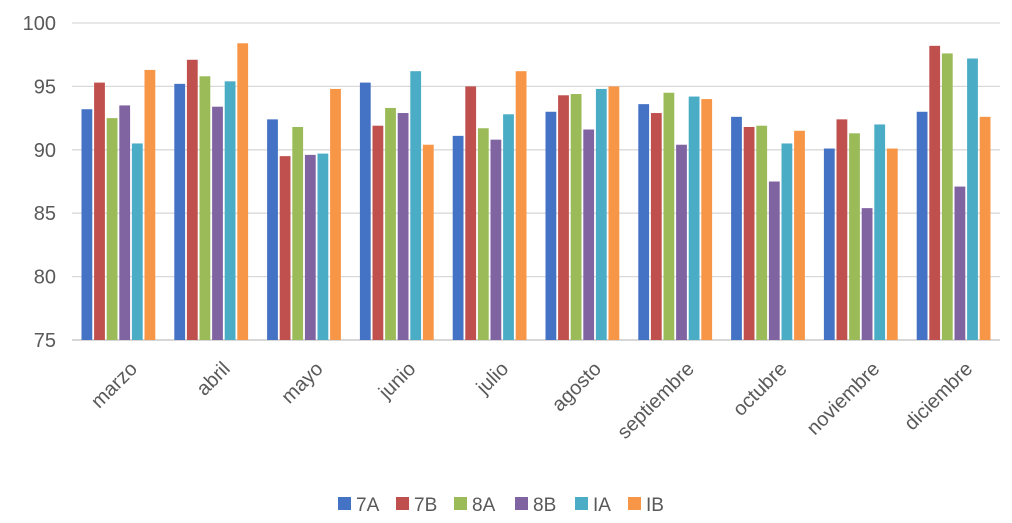  I want to click on bar-IA-mayo, so click(323, 246).